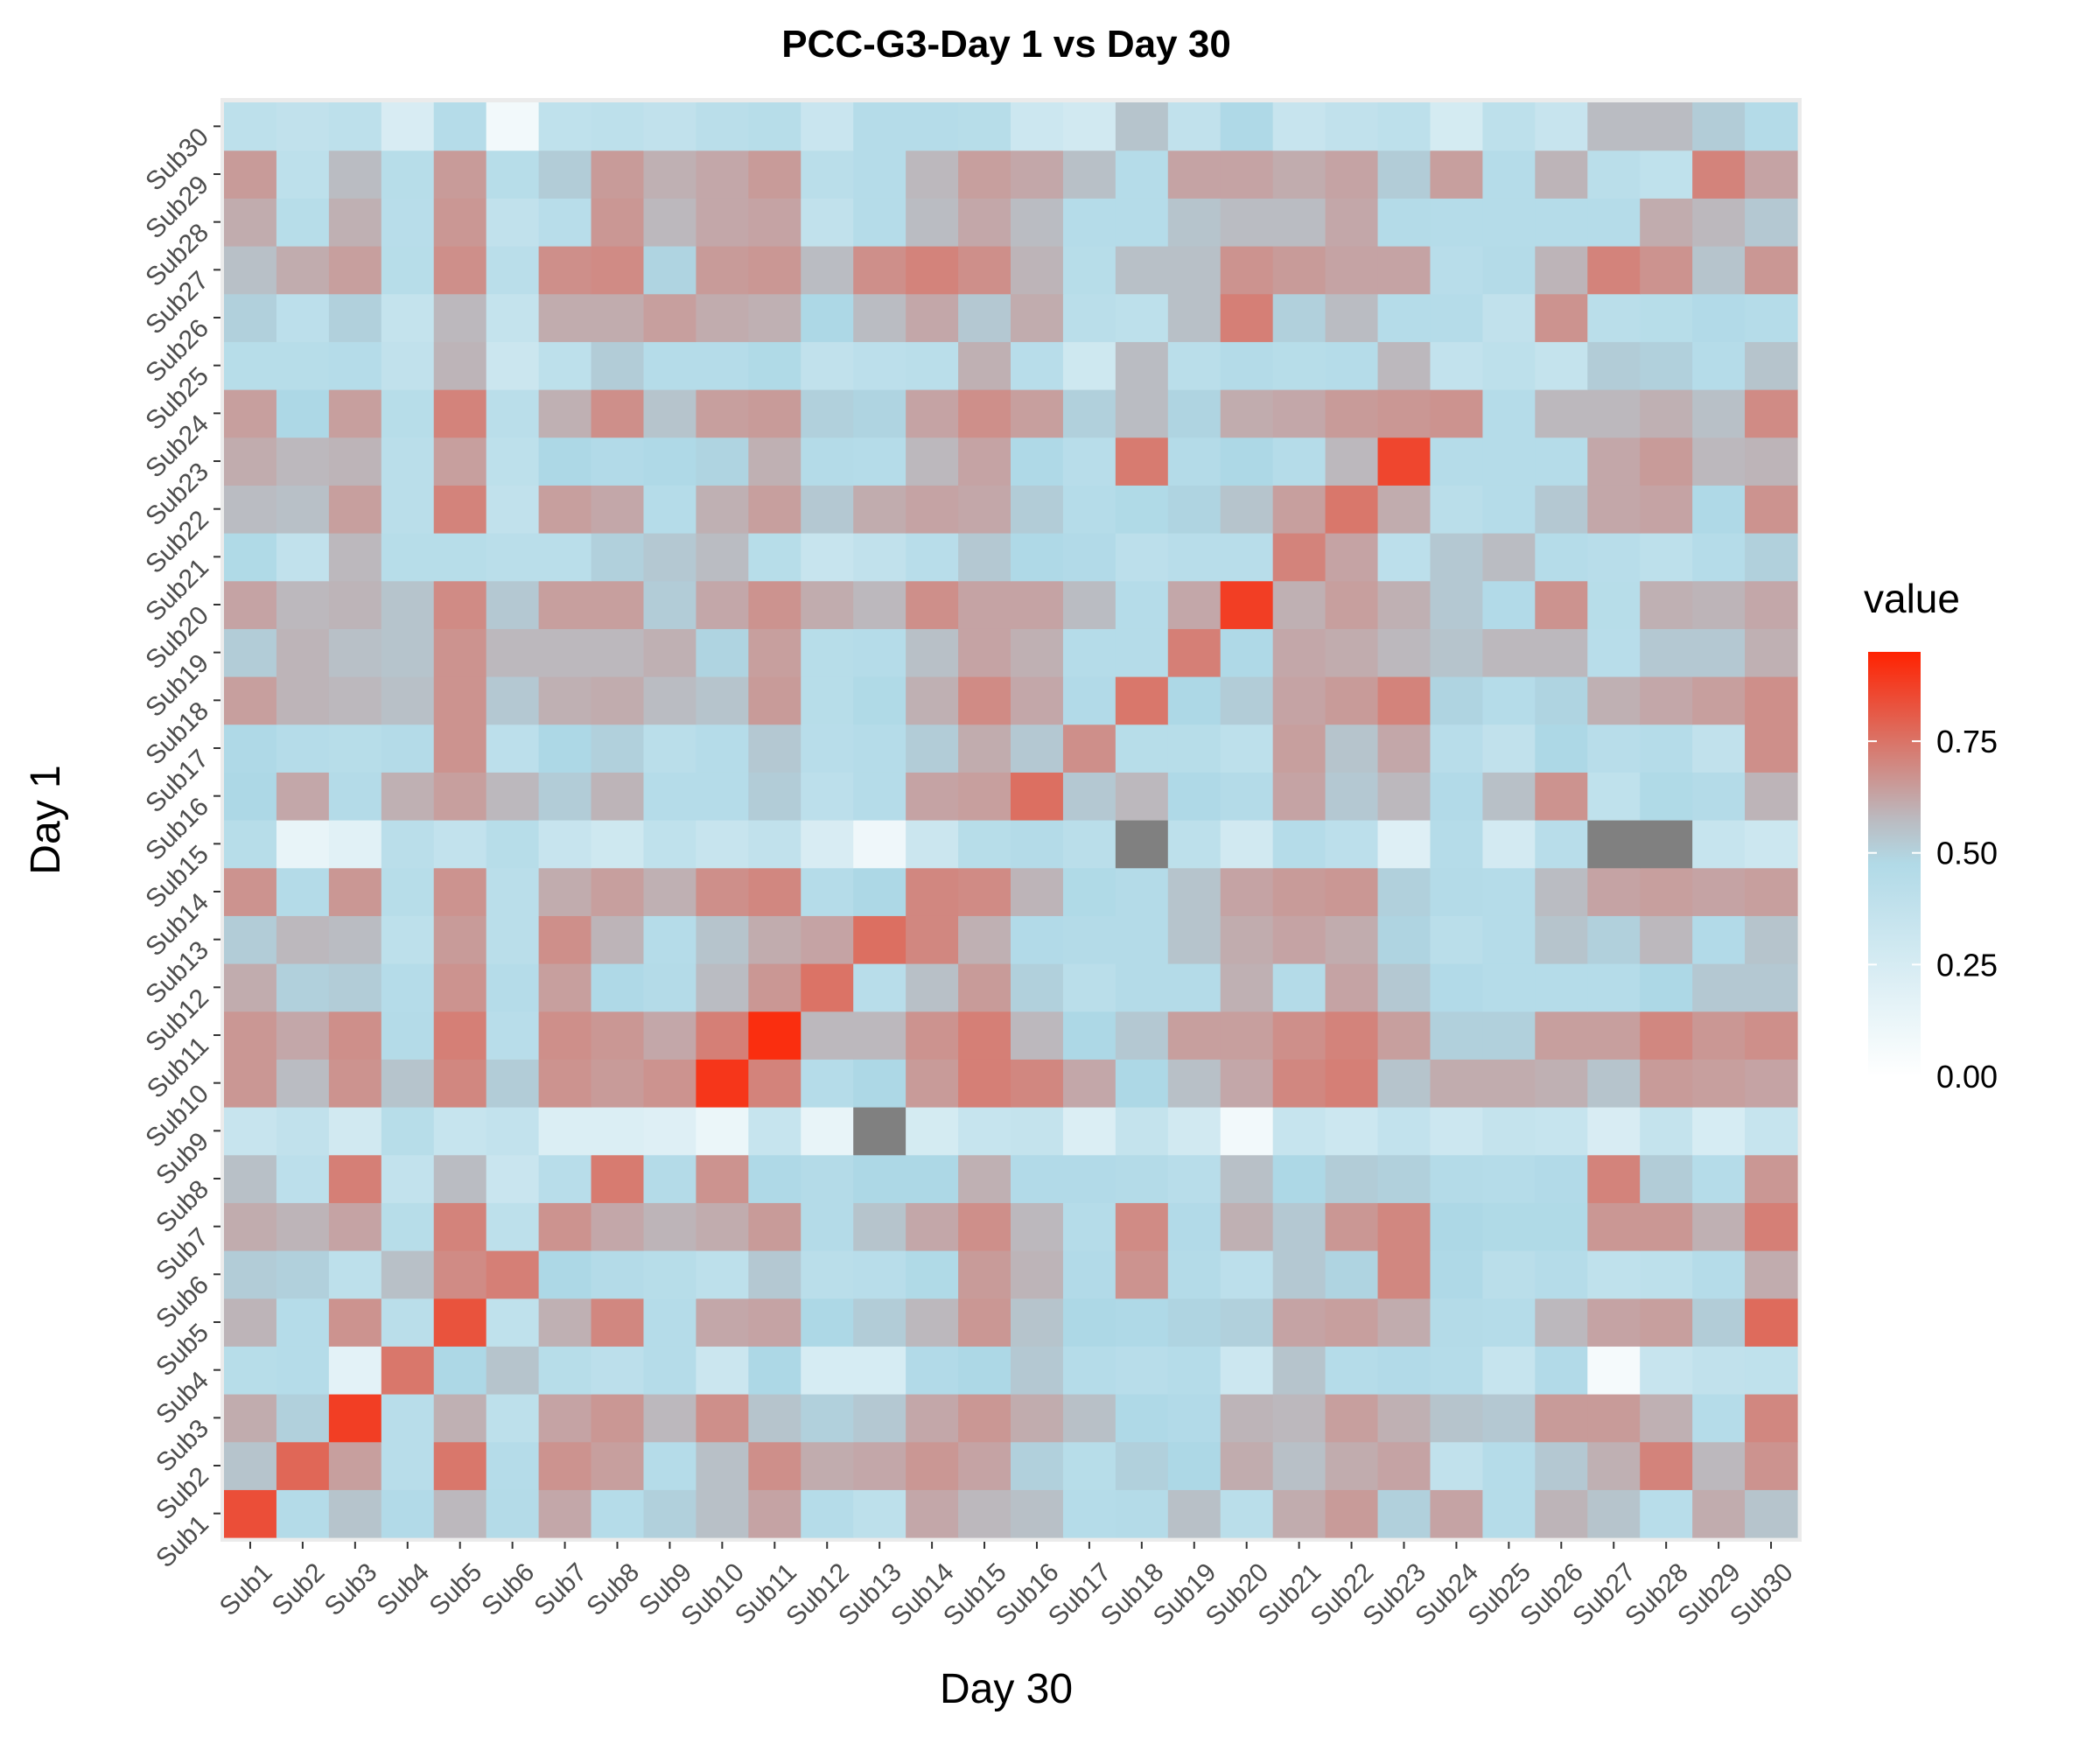  I want to click on x-tick-label: Sub2, so click(299, 1589).